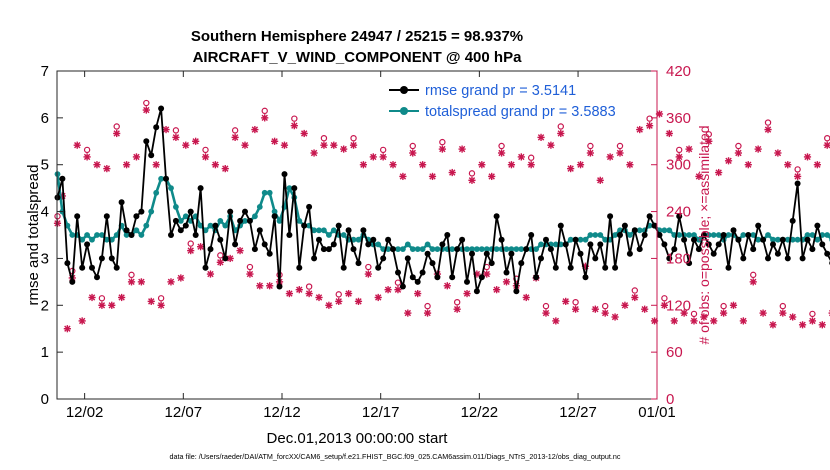 The width and height of the screenshot is (830, 470). Describe the element at coordinates (480, 412) in the screenshot. I see `x-tick-label: 12/22` at that location.